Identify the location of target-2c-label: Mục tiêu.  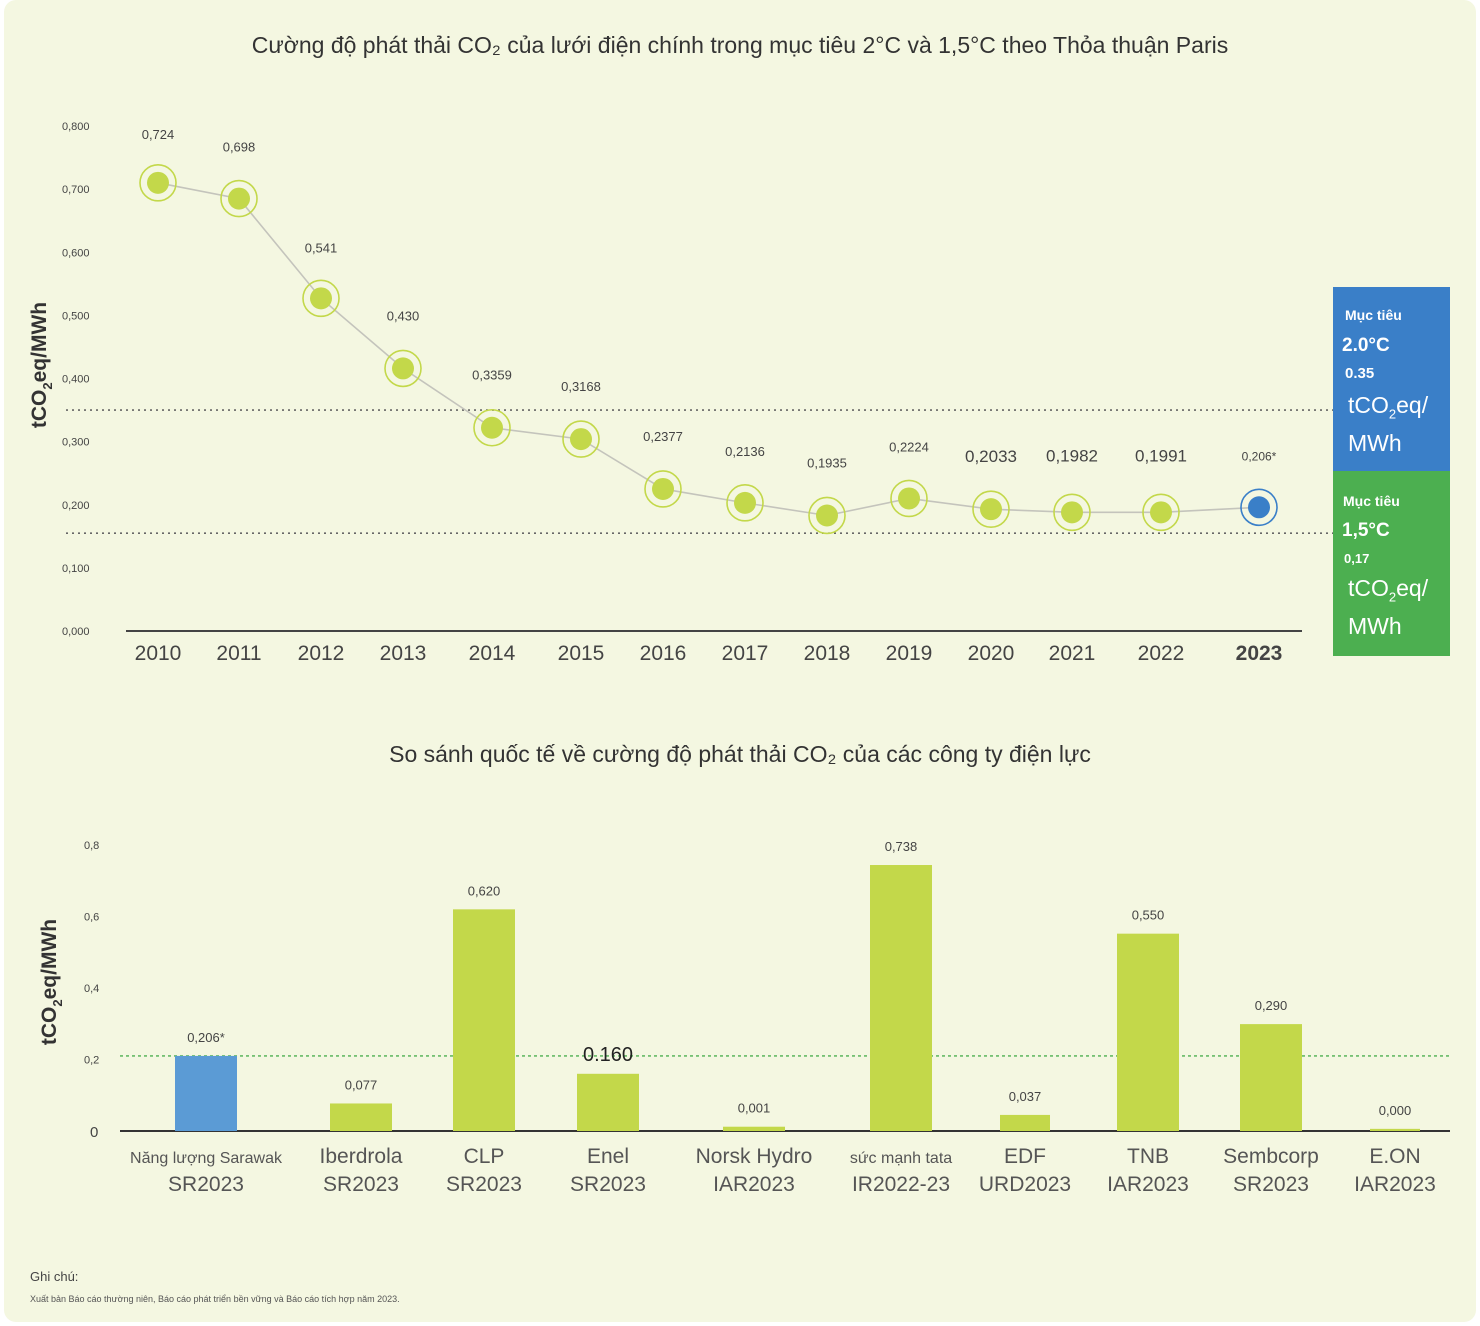
(1373, 315).